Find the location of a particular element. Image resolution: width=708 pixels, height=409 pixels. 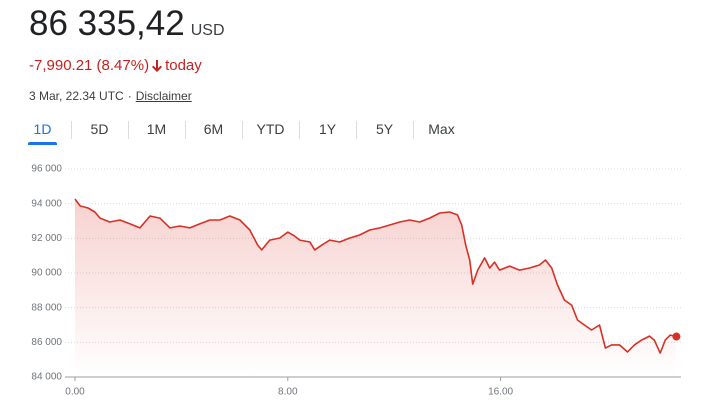

x-tick-label: 8.00 is located at coordinates (288, 392).